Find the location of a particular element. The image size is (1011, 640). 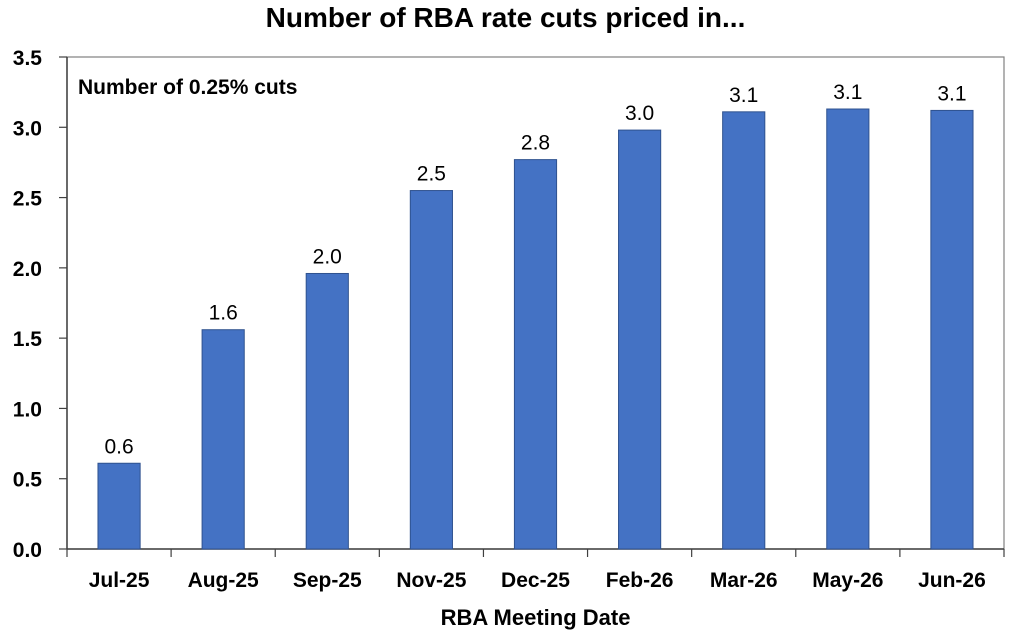

data-label: 2.8 is located at coordinates (535, 143).